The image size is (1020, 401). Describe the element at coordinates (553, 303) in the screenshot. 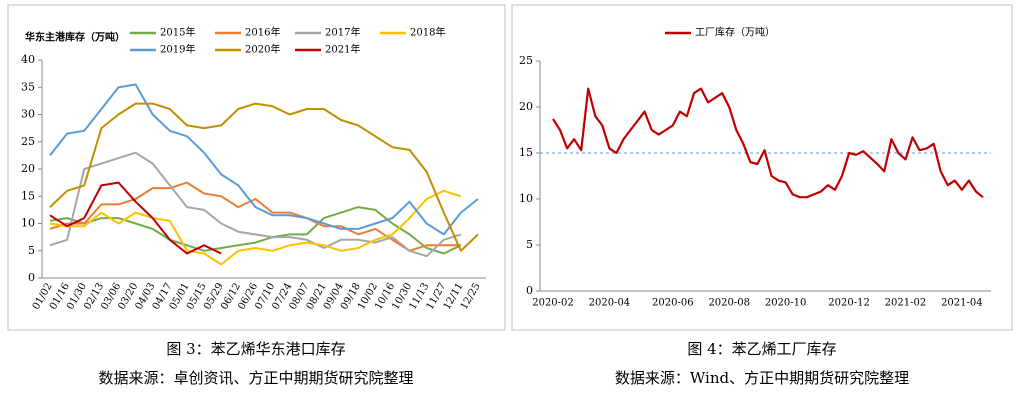

I see `x-tick-label: 2020-02` at that location.